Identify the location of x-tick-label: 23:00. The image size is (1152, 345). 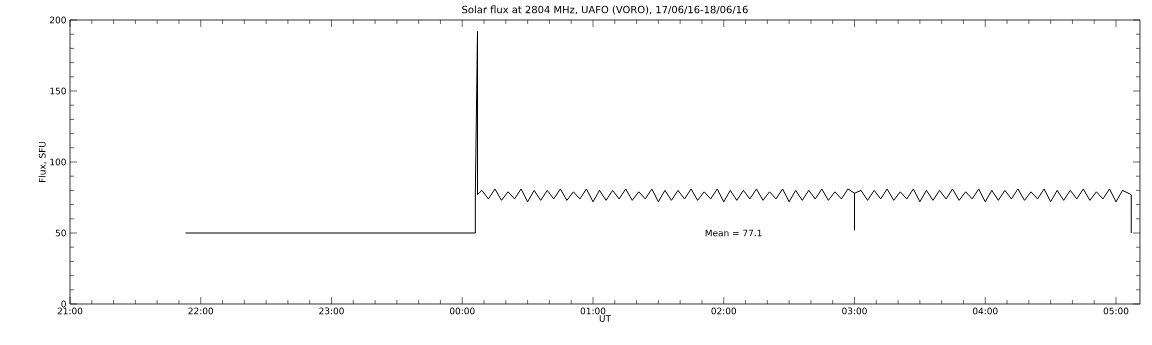
(331, 311).